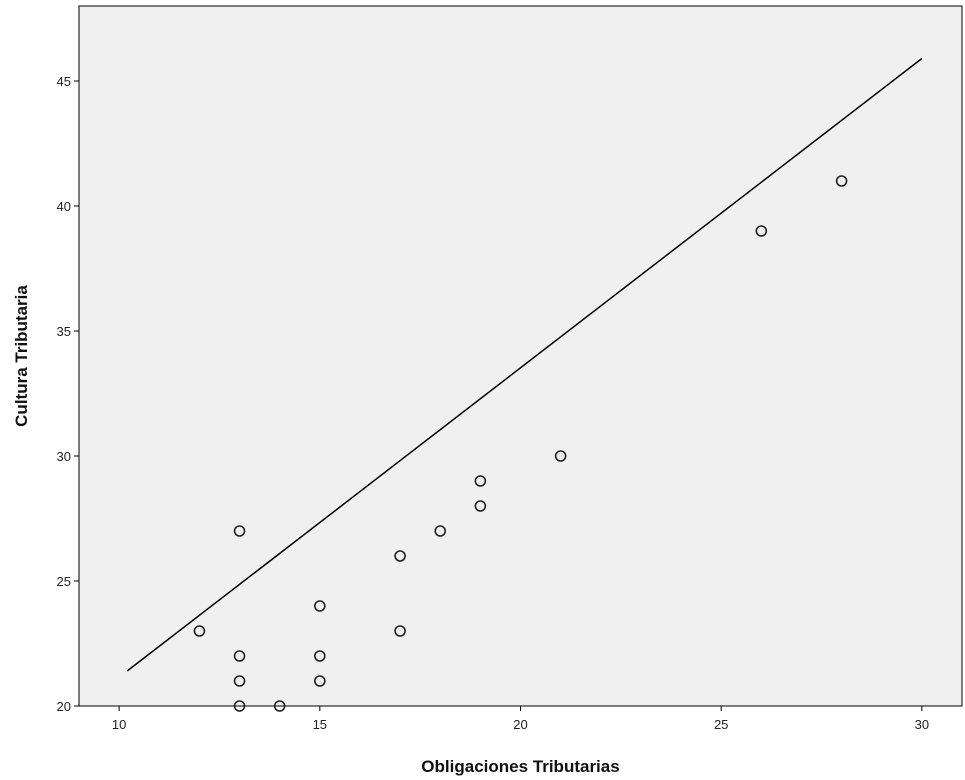 This screenshot has width=965, height=780. What do you see at coordinates (64, 81) in the screenshot?
I see `y-tick-label: 45` at bounding box center [64, 81].